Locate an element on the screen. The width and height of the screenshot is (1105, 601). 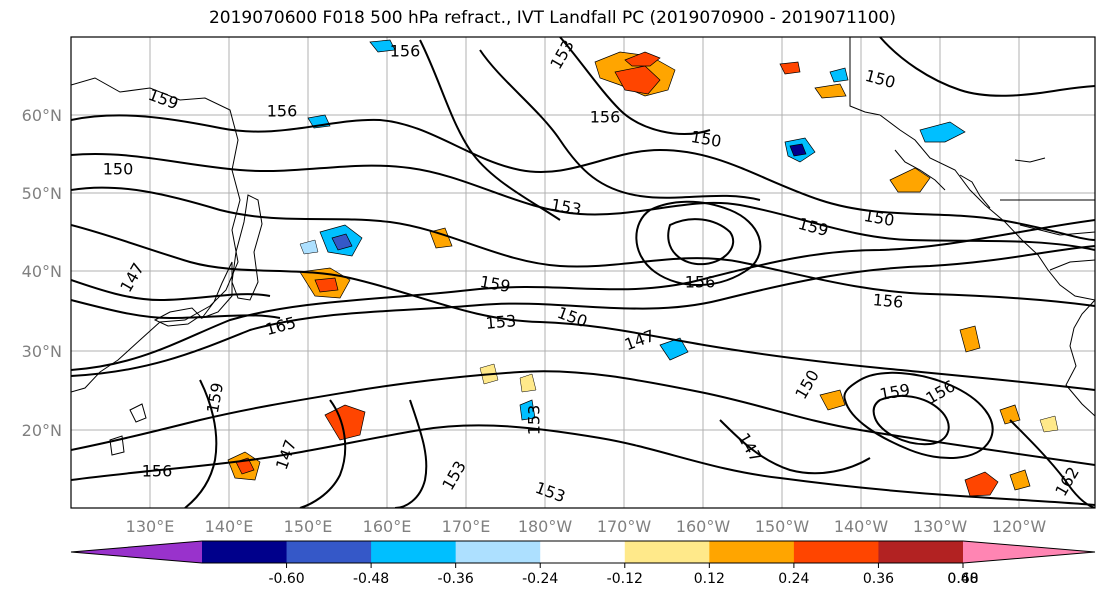
colorbar-tick-label: 0.36 is located at coordinates (878, 579).